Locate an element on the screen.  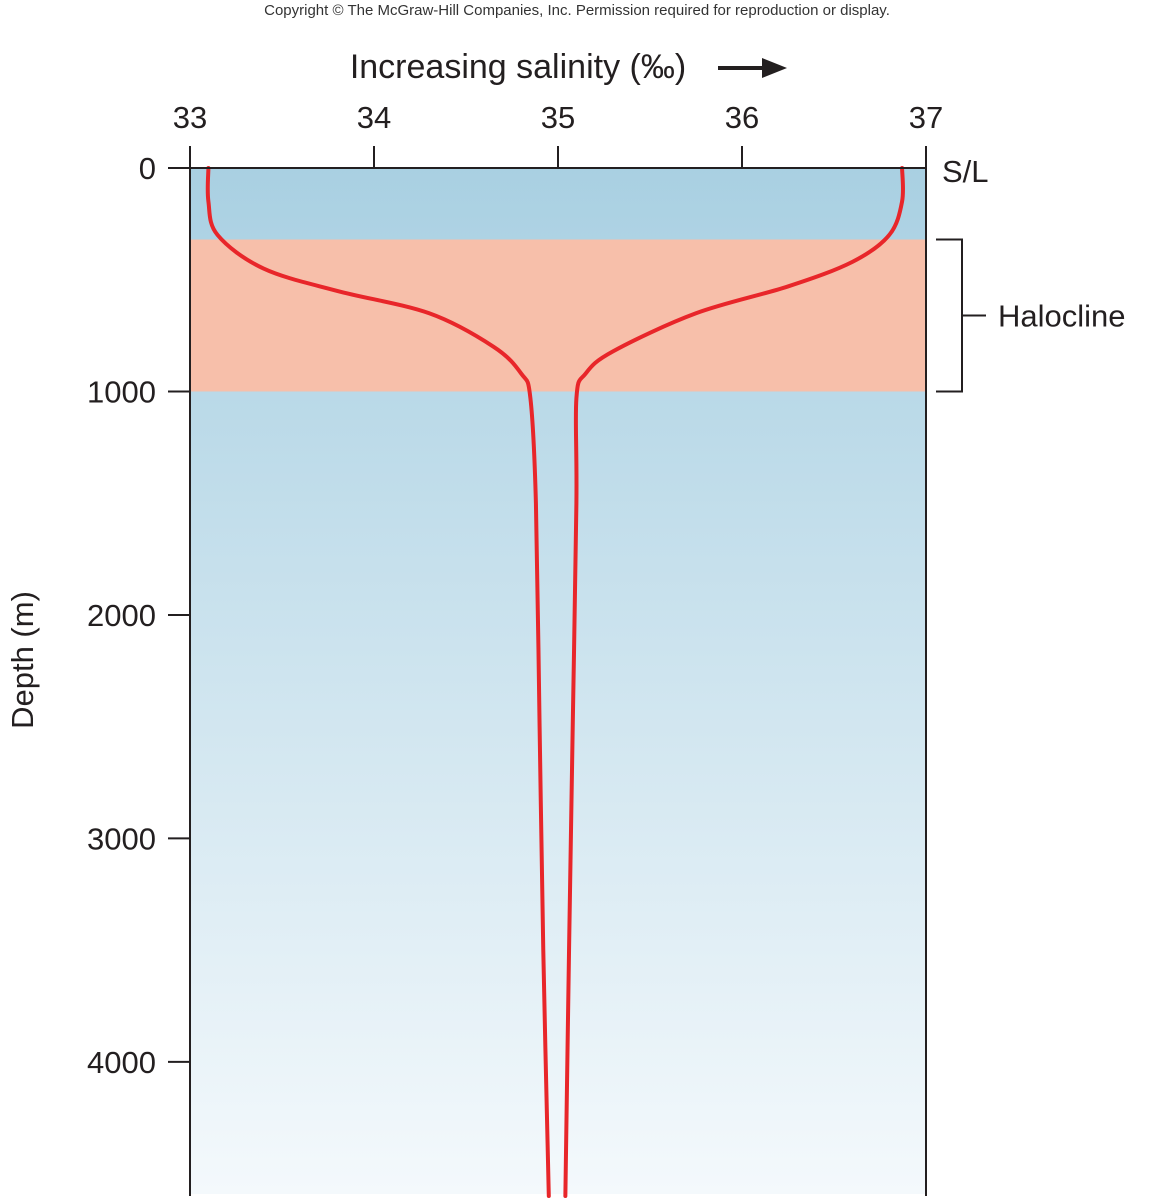
x-tick-label: 37 is located at coordinates (926, 117).